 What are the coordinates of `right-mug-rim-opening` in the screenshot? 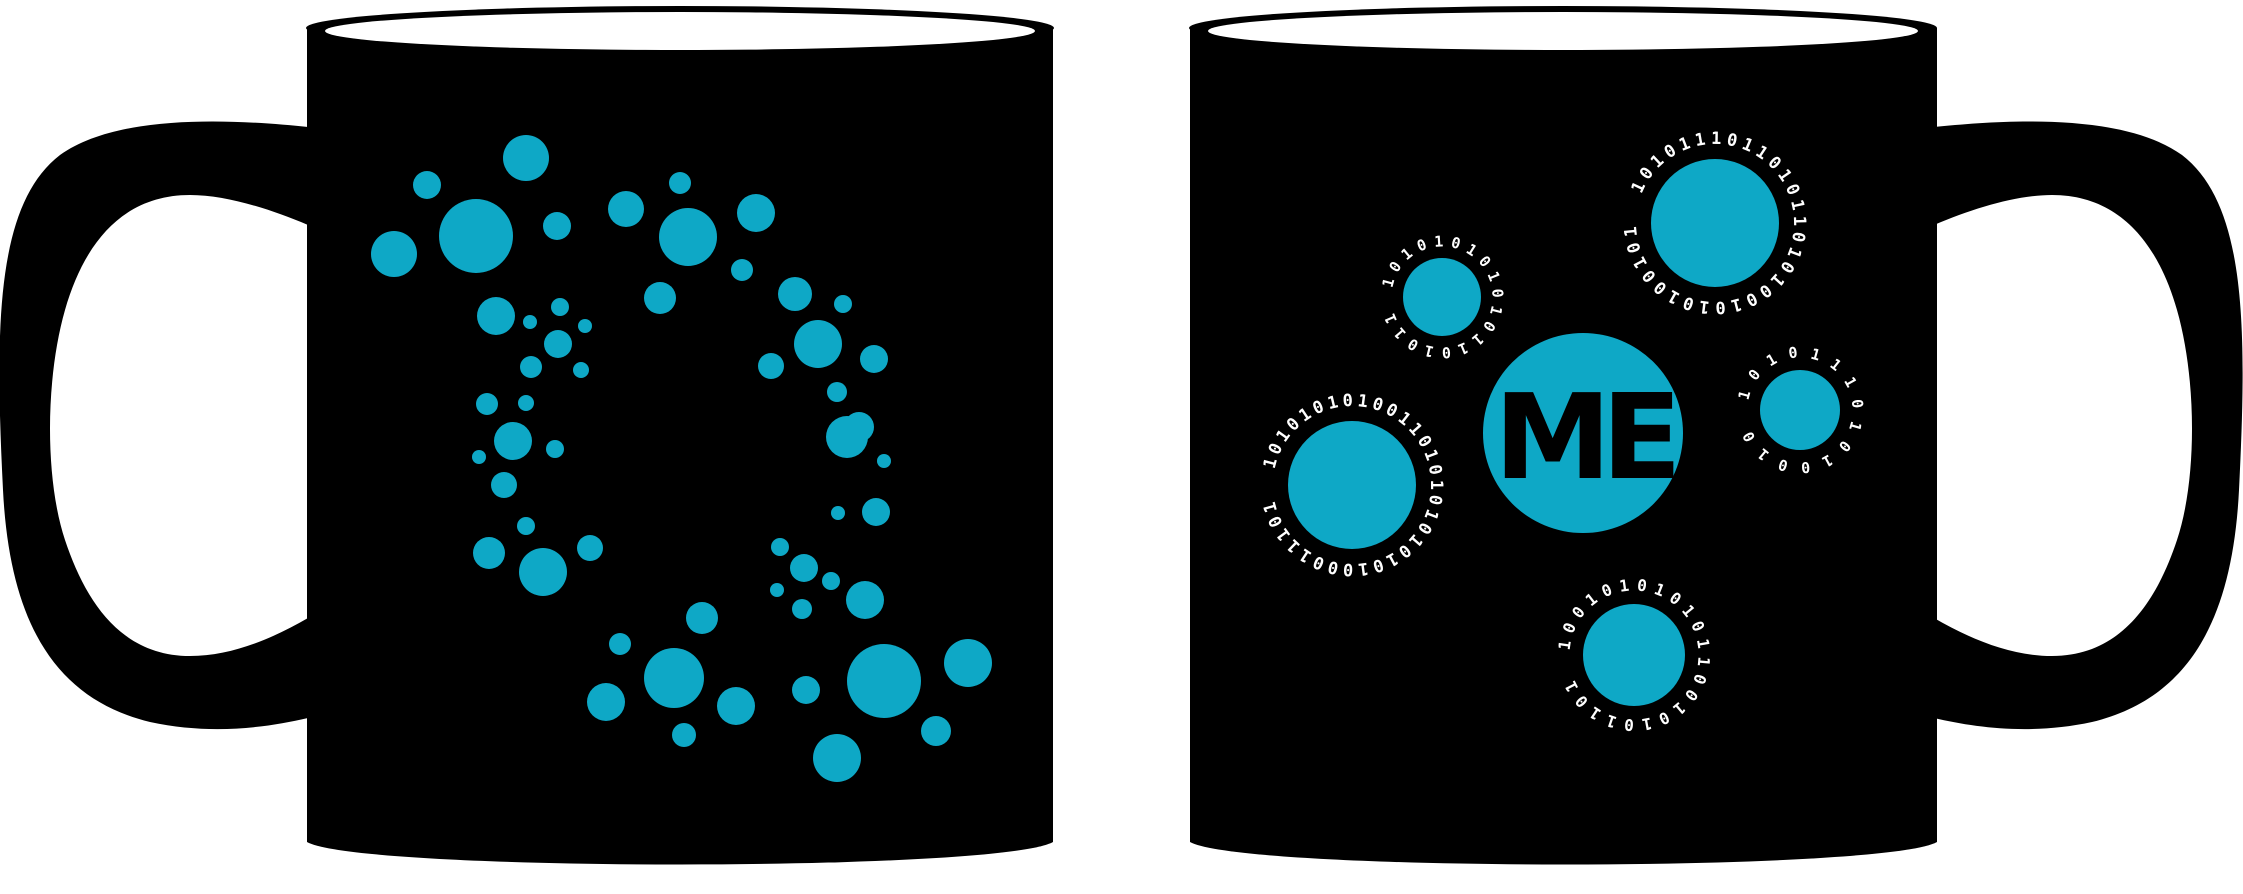 It's located at (1563, 31).